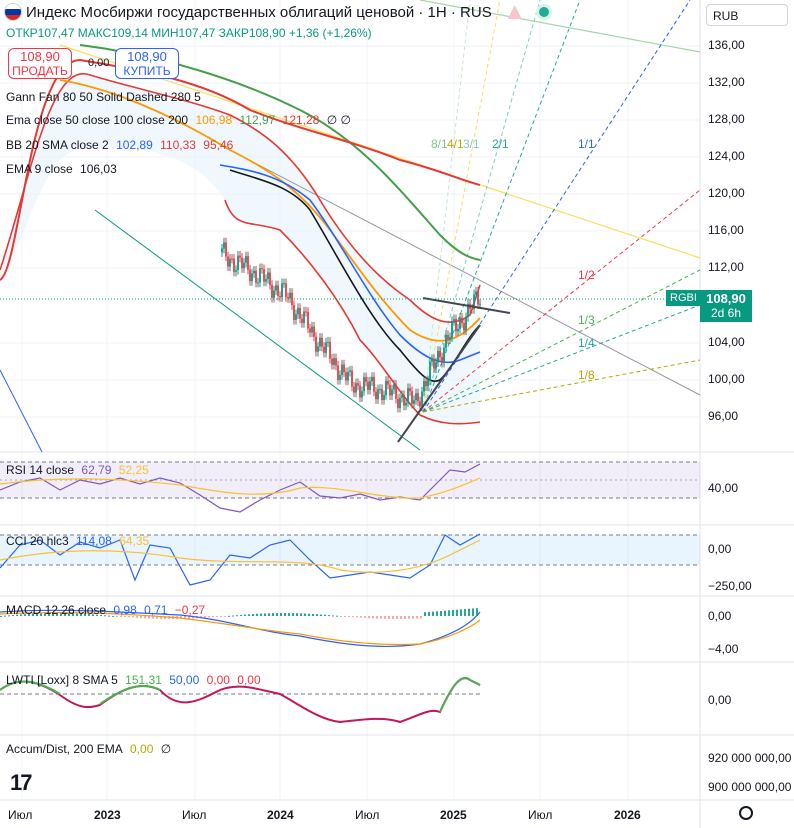  What do you see at coordinates (514, 12) in the screenshot?
I see `alert-icon` at bounding box center [514, 12].